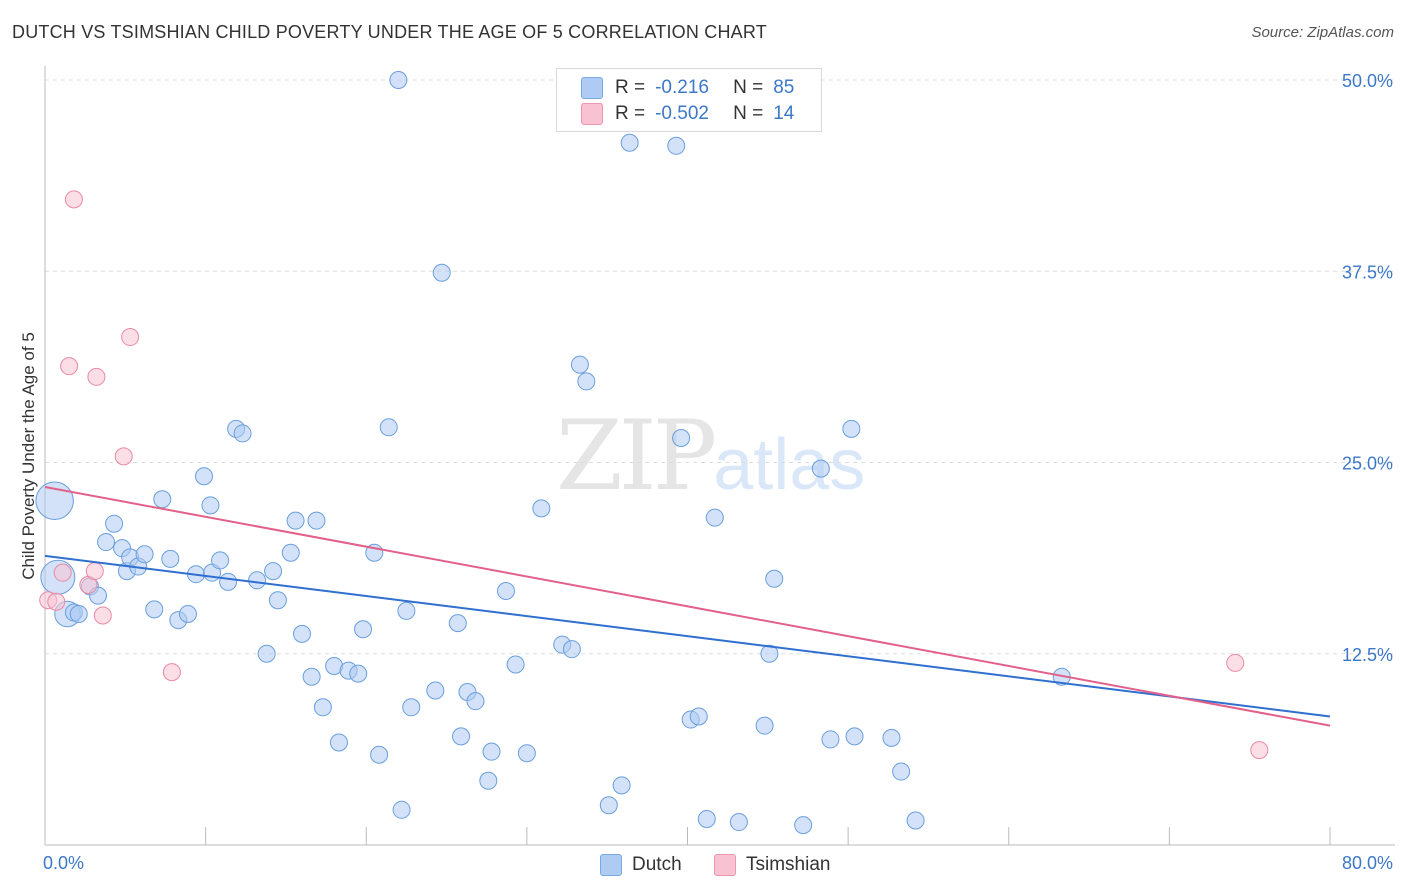 The height and width of the screenshot is (892, 1406). I want to click on legend-n-value-dutch: 85, so click(784, 87).